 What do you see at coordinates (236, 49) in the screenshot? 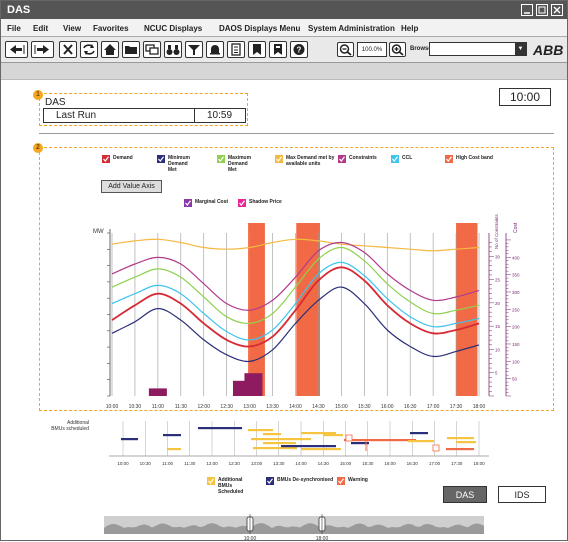
I see `document-icon` at bounding box center [236, 49].